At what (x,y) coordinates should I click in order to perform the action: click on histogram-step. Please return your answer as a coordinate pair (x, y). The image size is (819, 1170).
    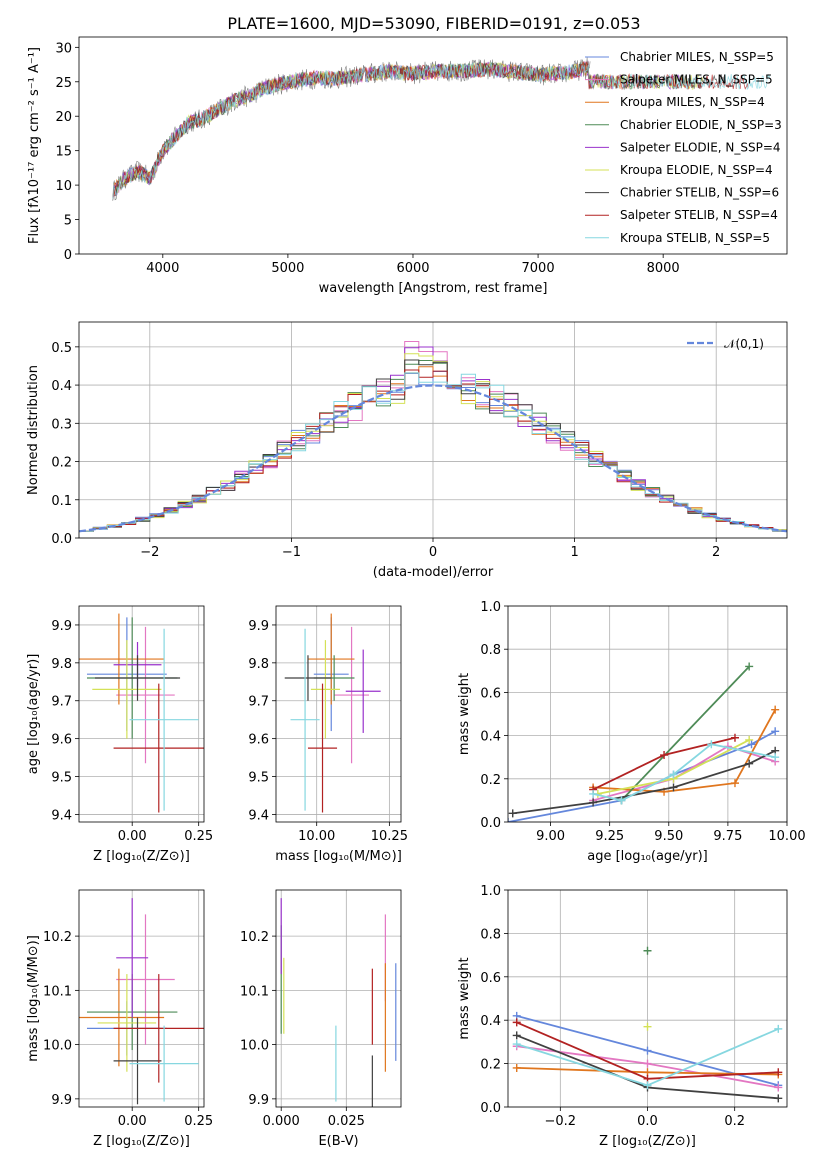
    Looking at the image, I should click on (433, 445).